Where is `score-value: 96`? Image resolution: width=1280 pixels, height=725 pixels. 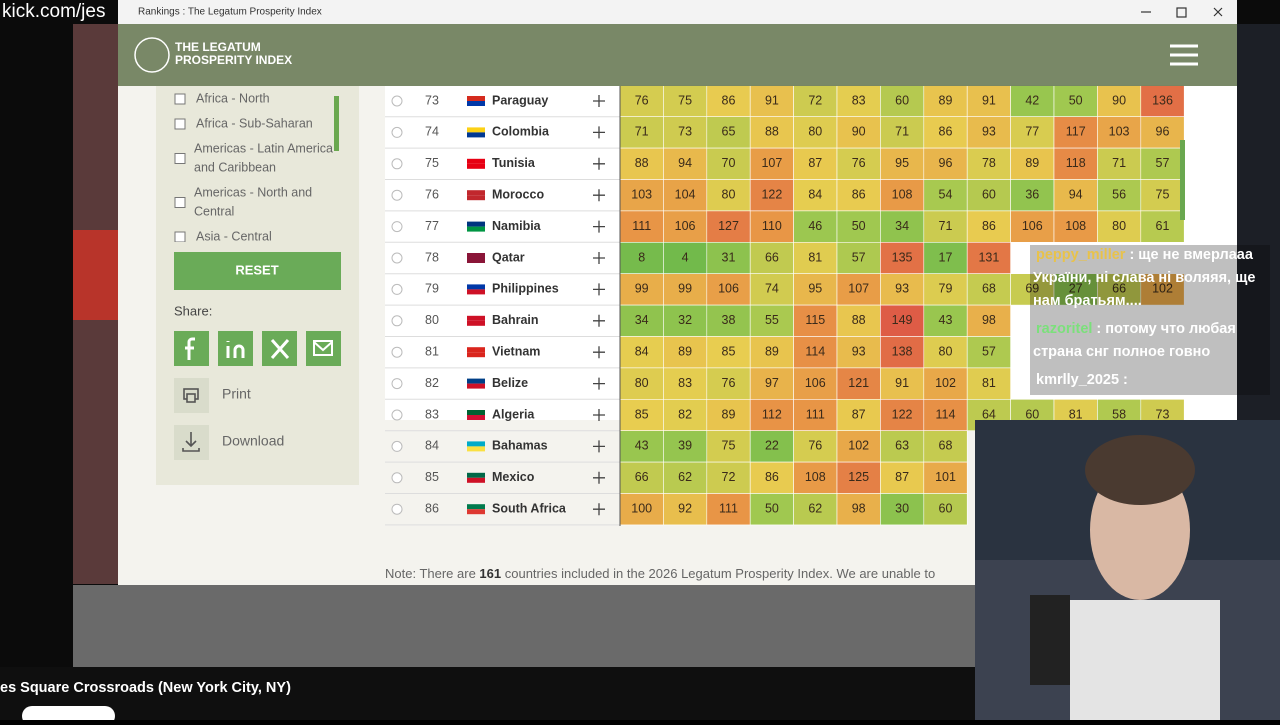 score-value: 96 is located at coordinates (946, 163).